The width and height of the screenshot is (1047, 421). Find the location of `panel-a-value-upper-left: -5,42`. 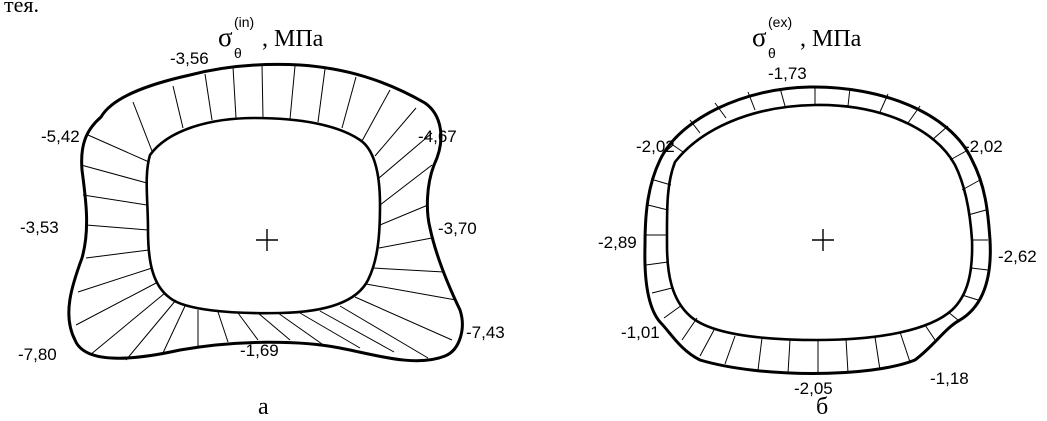

panel-a-value-upper-left: -5,42 is located at coordinates (60, 136).